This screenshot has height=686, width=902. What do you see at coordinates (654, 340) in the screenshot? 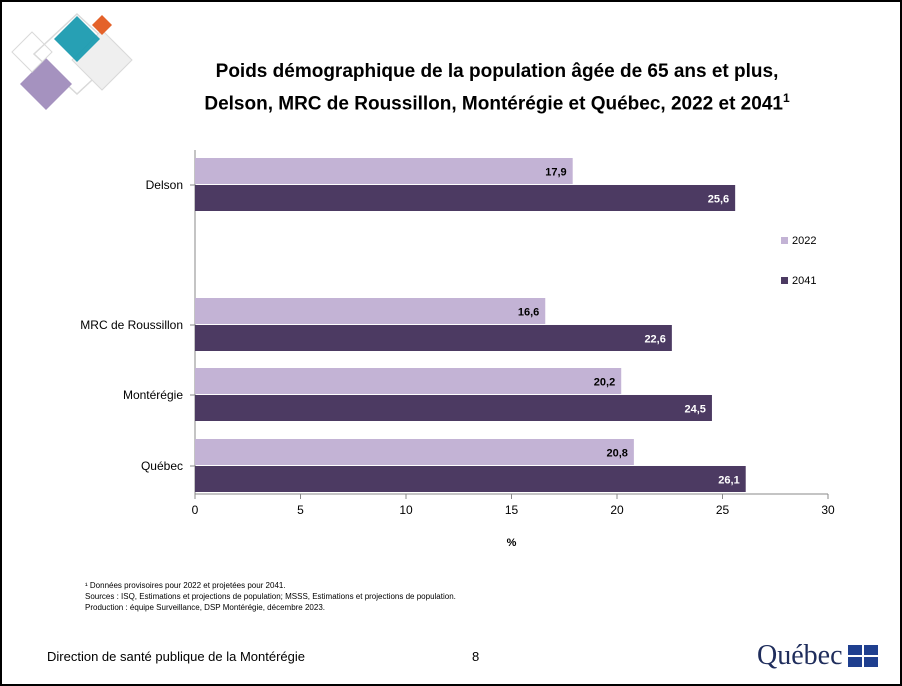
I see `data-label-2041: 22,6` at bounding box center [654, 340].